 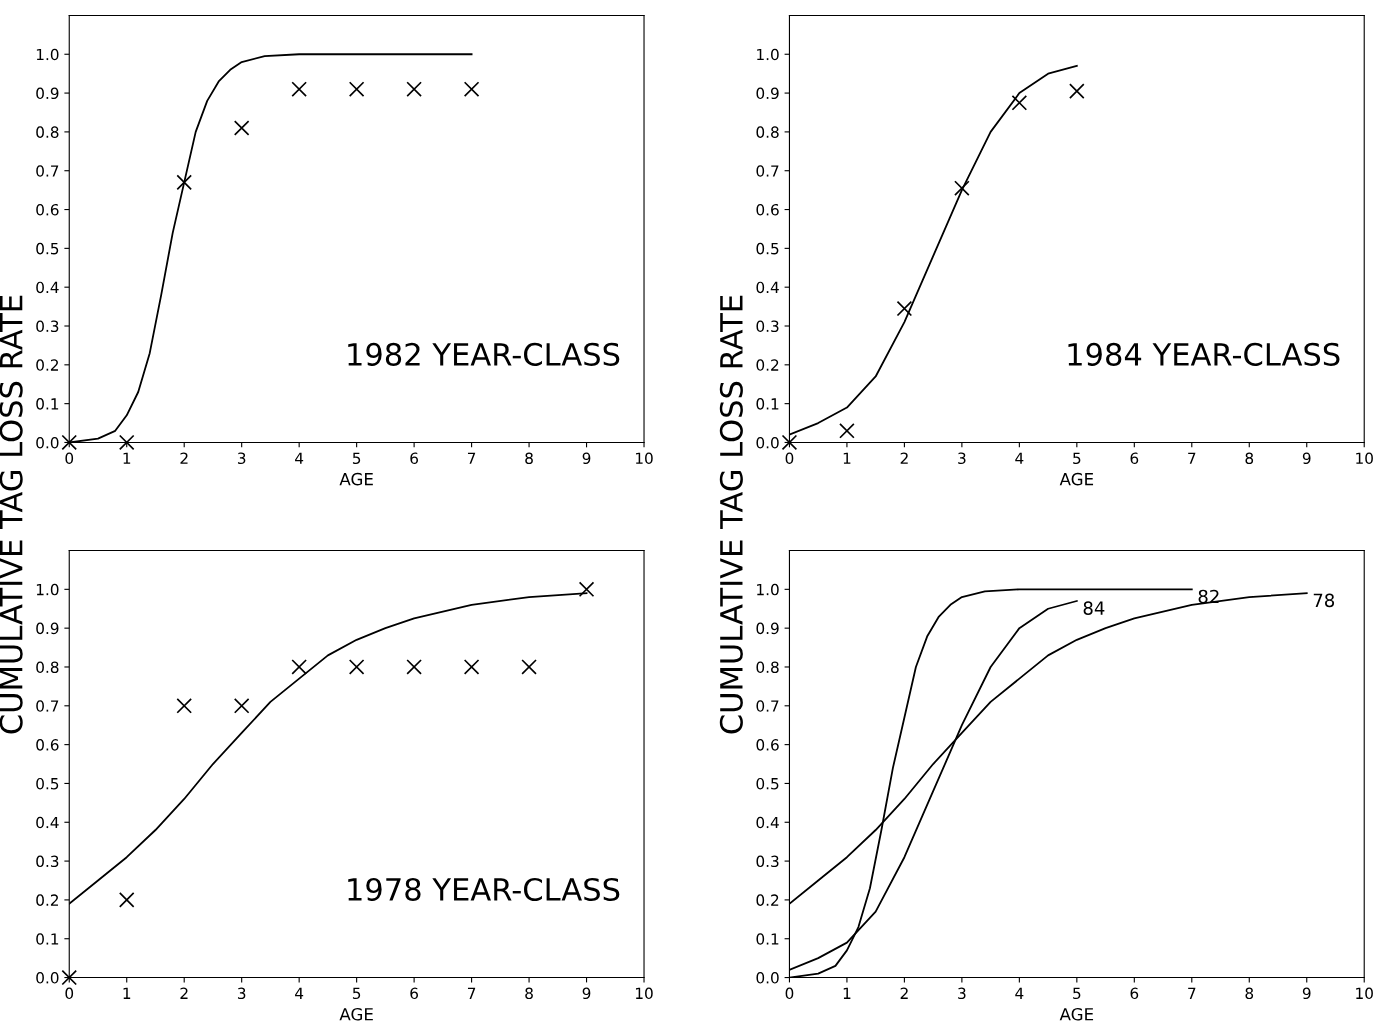 I want to click on series-label: 84, so click(x=1094, y=608).